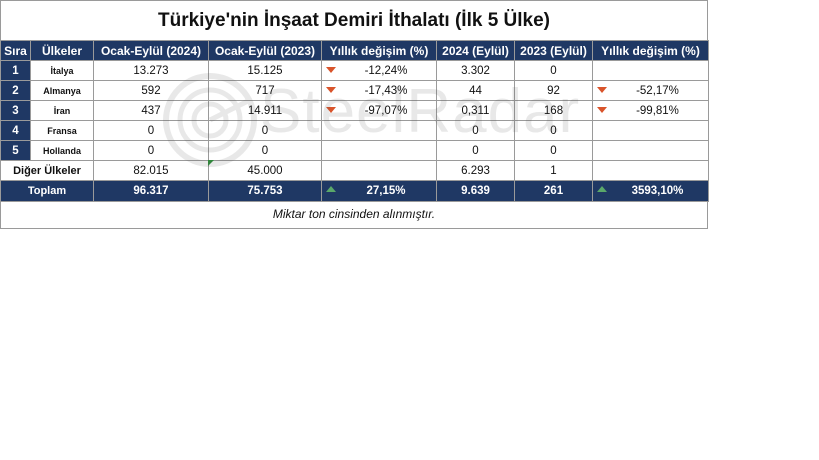 The image size is (819, 460). I want to click on country-cell: İran, so click(62, 110).